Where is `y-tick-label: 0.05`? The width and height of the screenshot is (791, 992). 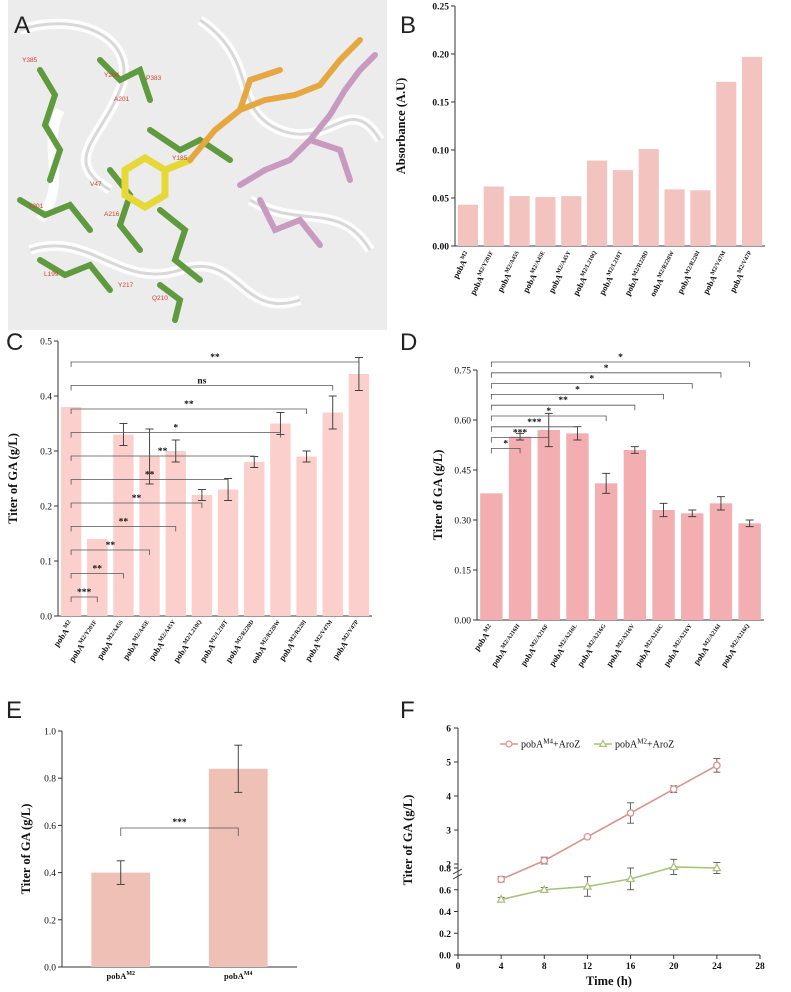
y-tick-label: 0.05 is located at coordinates (440, 200).